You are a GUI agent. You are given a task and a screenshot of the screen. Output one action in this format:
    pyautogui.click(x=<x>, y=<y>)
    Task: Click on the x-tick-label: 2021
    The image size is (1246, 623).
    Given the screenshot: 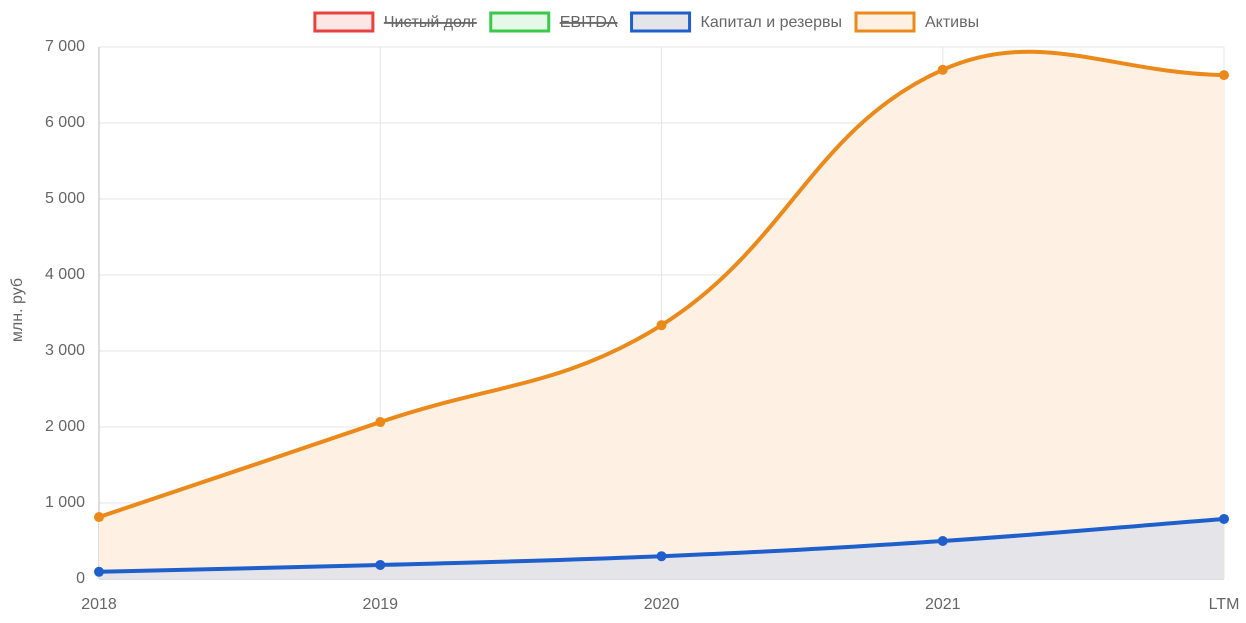 What is the action you would take?
    pyautogui.click(x=943, y=604)
    